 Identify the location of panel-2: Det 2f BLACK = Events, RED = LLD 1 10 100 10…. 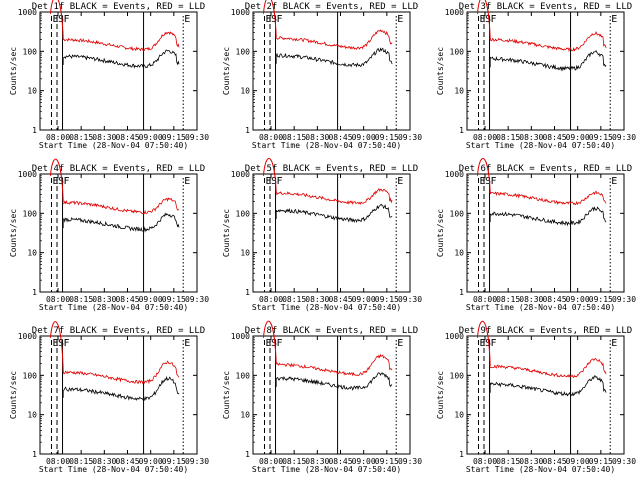
(322, 75).